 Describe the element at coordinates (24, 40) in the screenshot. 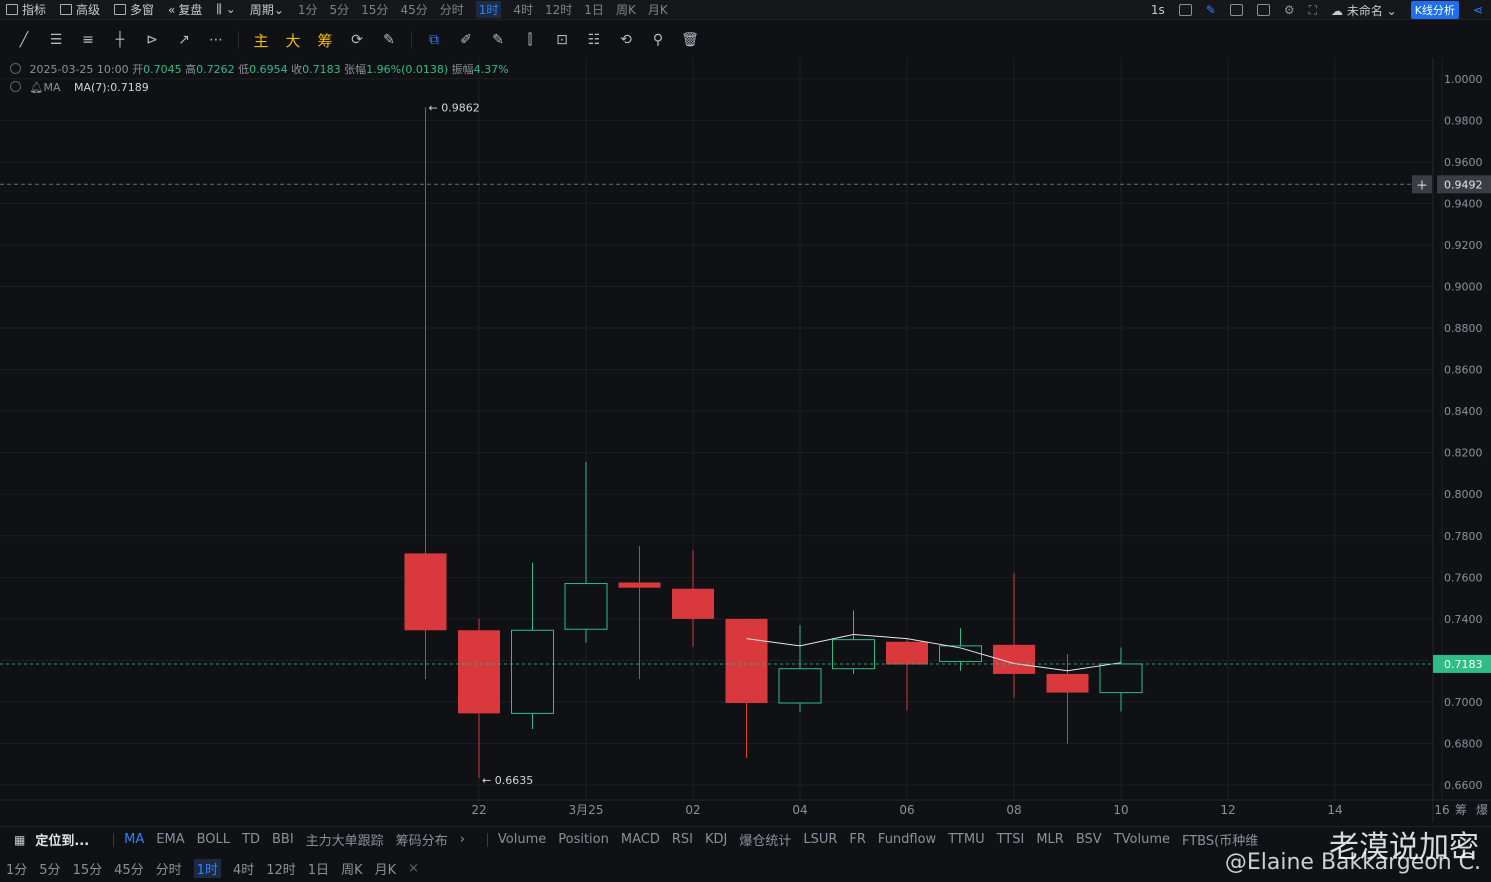

I see `trendline-tool-icon: ╱` at that location.